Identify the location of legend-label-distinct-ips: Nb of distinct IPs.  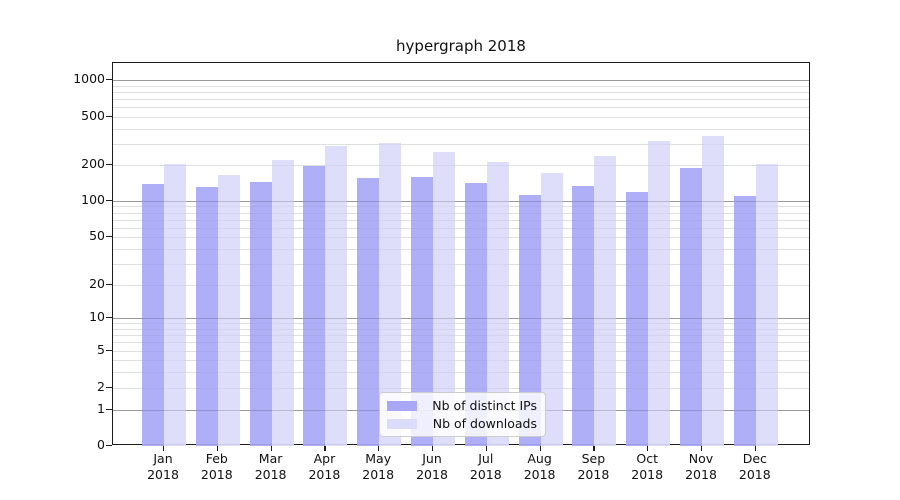
(484, 405).